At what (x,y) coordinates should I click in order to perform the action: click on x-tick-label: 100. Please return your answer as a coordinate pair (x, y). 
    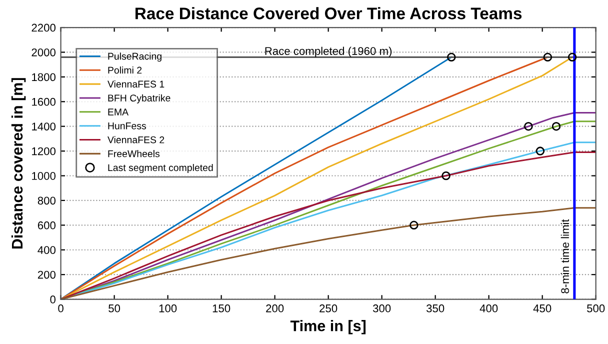
    Looking at the image, I should click on (168, 308).